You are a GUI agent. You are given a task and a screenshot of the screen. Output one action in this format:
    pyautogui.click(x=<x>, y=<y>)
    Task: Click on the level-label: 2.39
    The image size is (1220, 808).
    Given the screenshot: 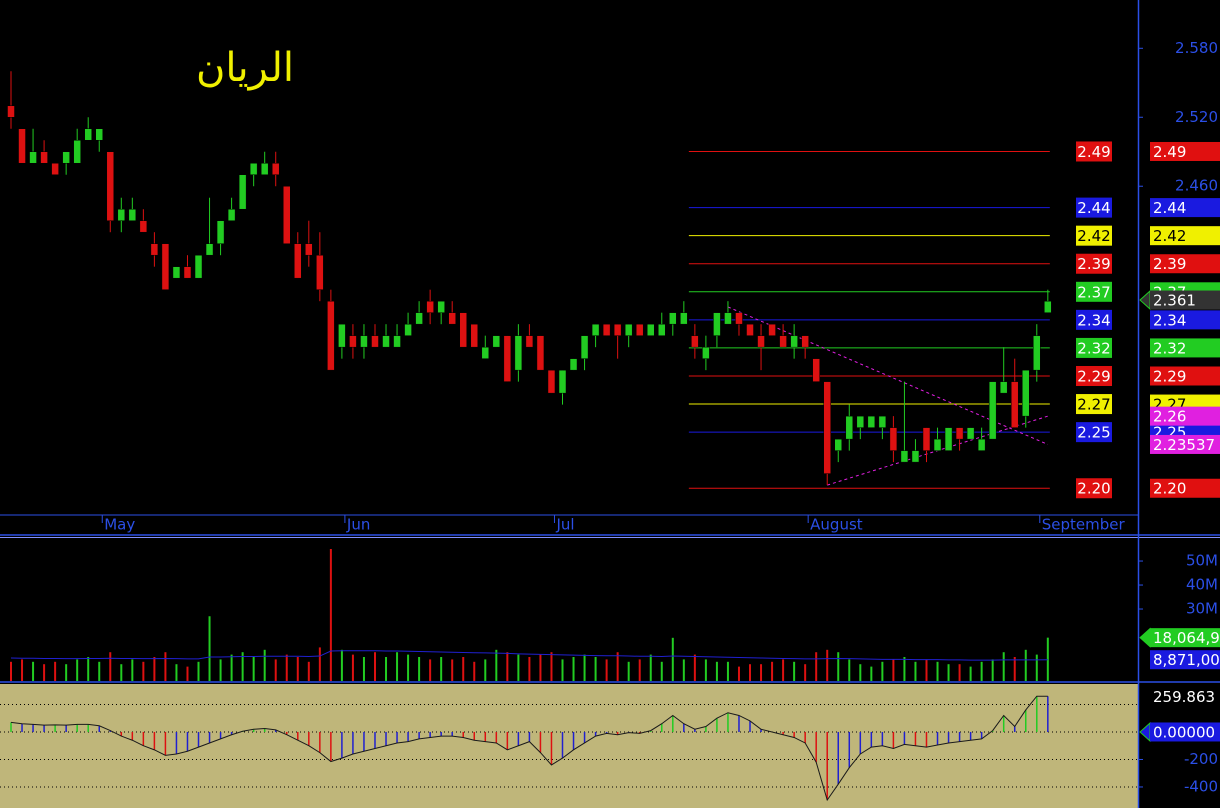 What is the action you would take?
    pyautogui.click(x=1093, y=264)
    